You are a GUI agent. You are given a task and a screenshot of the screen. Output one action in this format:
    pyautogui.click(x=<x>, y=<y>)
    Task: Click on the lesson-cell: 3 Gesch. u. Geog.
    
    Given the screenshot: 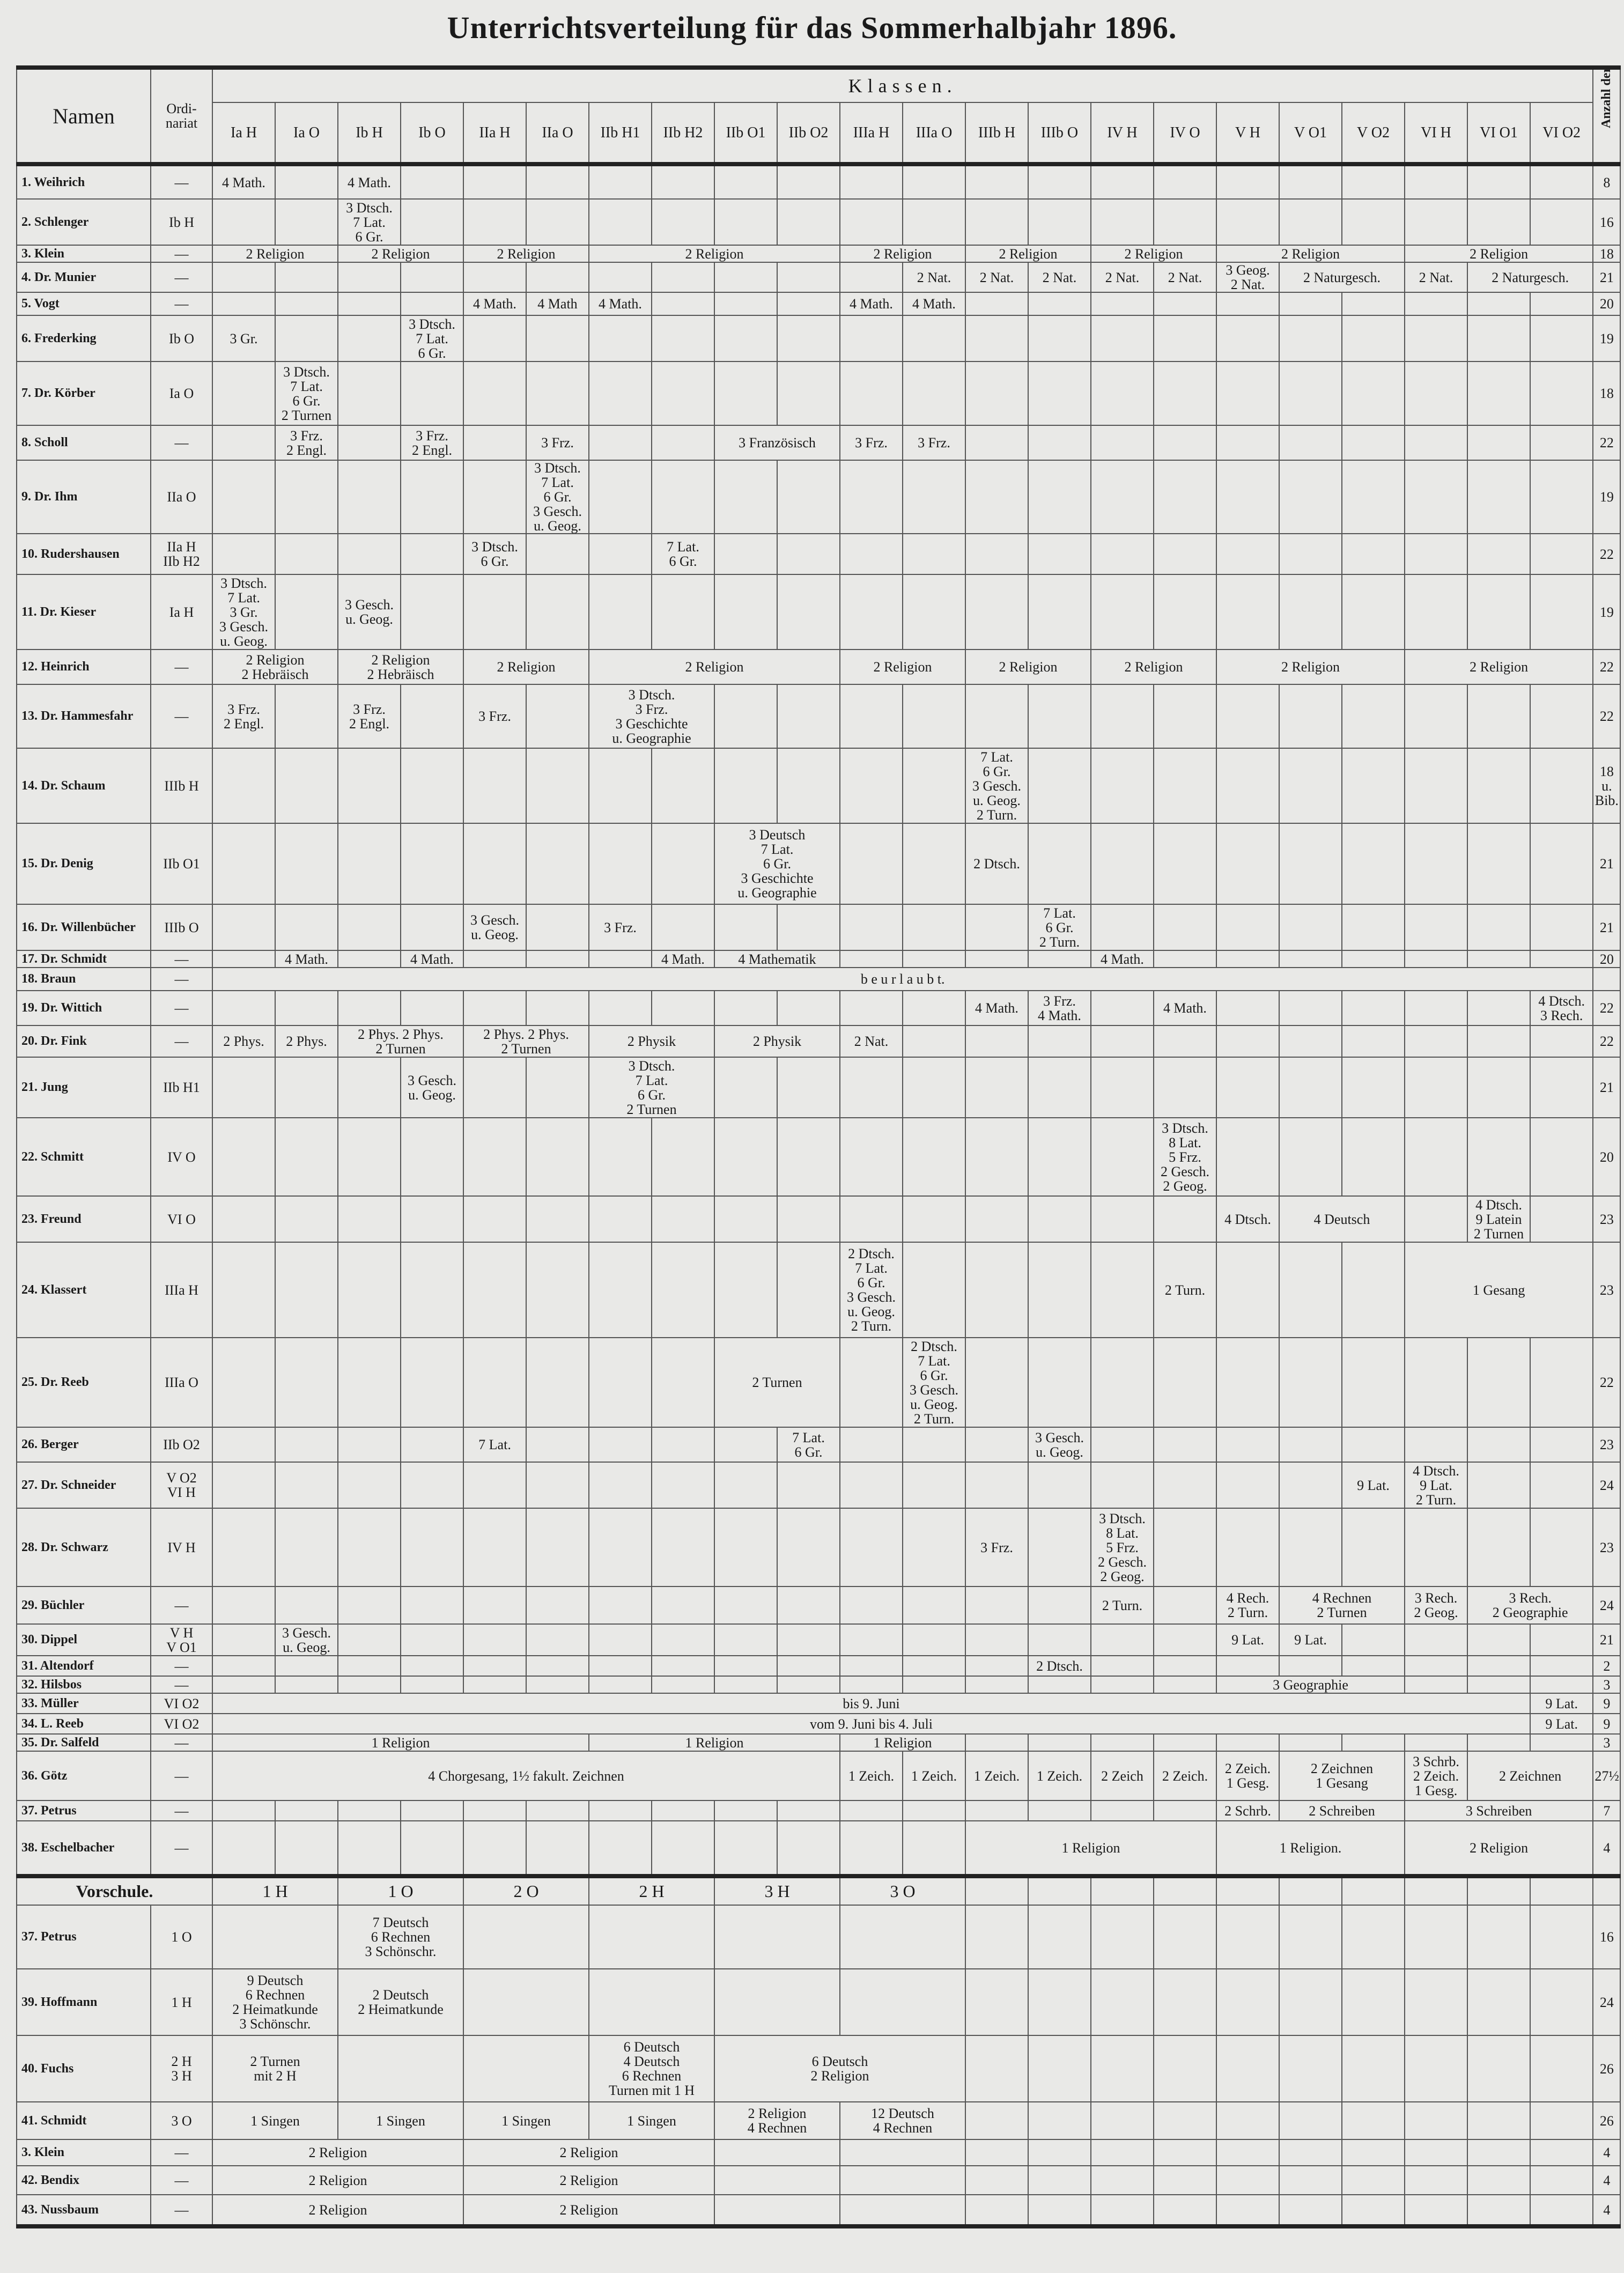 What is the action you would take?
    pyautogui.click(x=495, y=927)
    